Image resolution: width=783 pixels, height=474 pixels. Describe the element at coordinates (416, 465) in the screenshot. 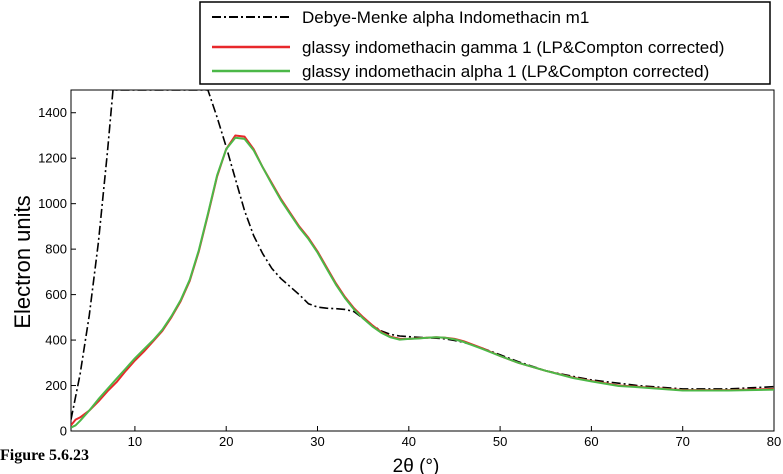

I see `x-axis-title: 2θ (°)` at that location.